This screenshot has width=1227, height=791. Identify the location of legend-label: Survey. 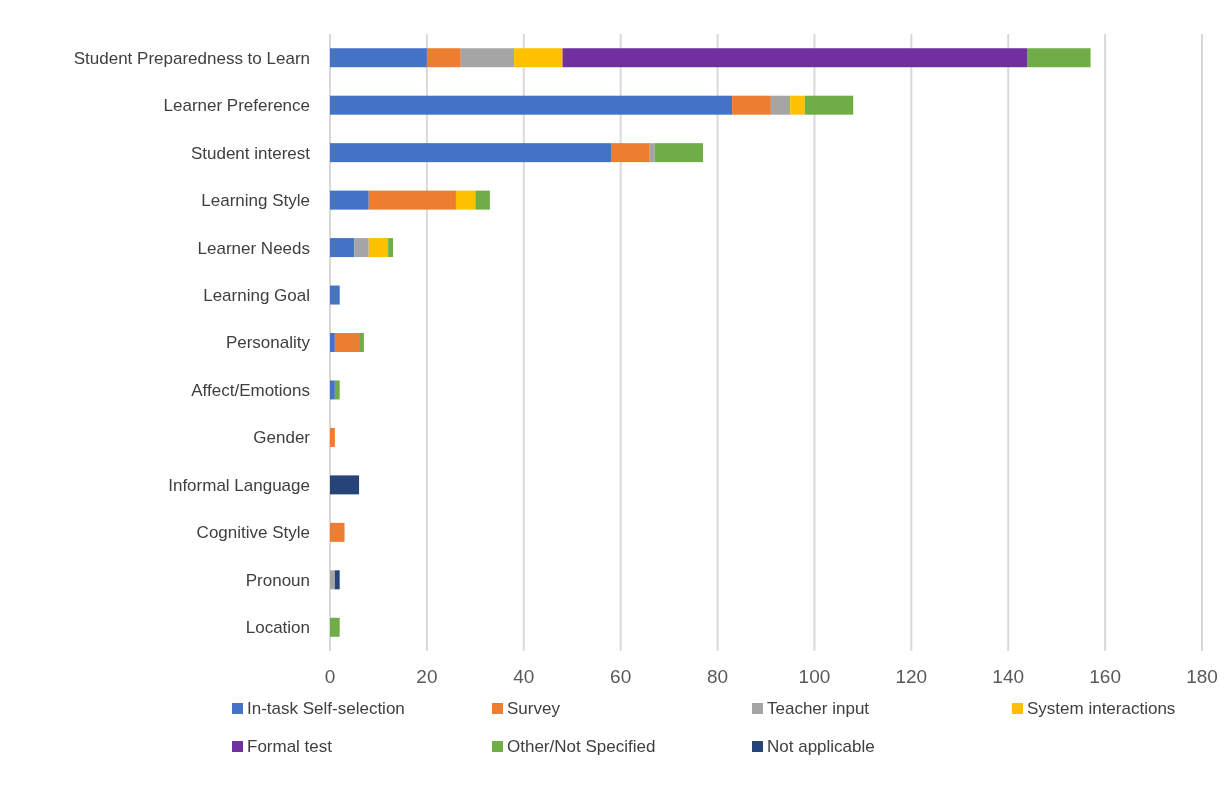
(534, 708).